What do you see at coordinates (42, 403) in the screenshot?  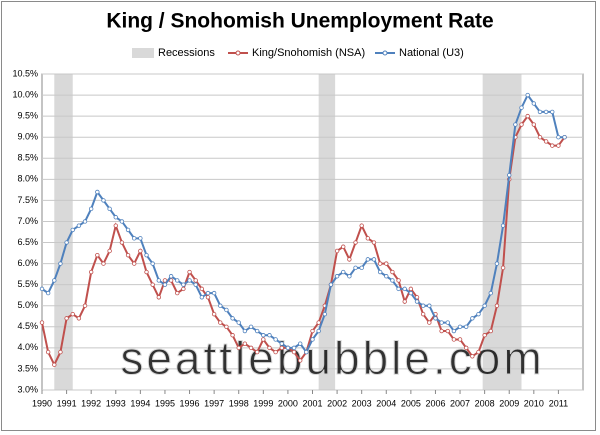 I see `x-tick-label: 1990` at bounding box center [42, 403].